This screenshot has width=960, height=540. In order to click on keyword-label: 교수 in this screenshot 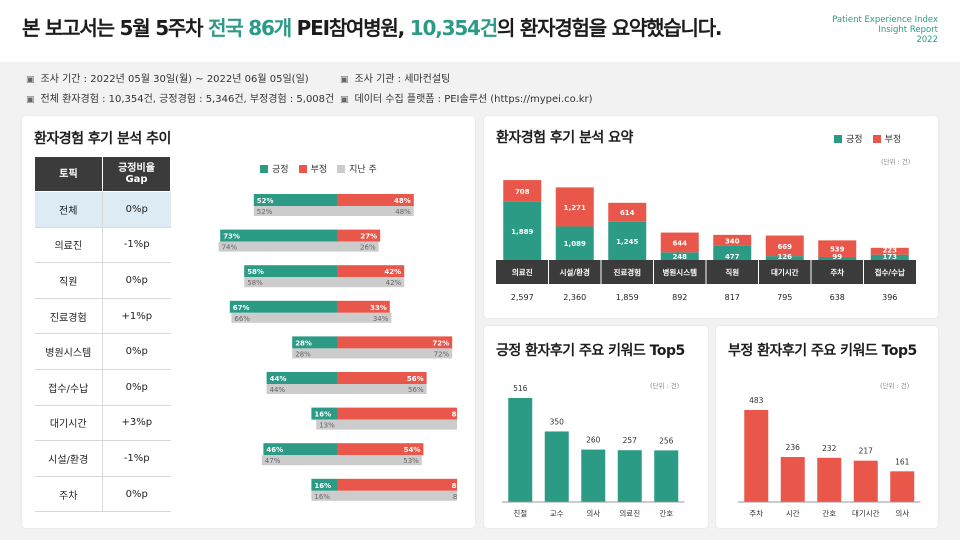, I will do `click(557, 513)`.